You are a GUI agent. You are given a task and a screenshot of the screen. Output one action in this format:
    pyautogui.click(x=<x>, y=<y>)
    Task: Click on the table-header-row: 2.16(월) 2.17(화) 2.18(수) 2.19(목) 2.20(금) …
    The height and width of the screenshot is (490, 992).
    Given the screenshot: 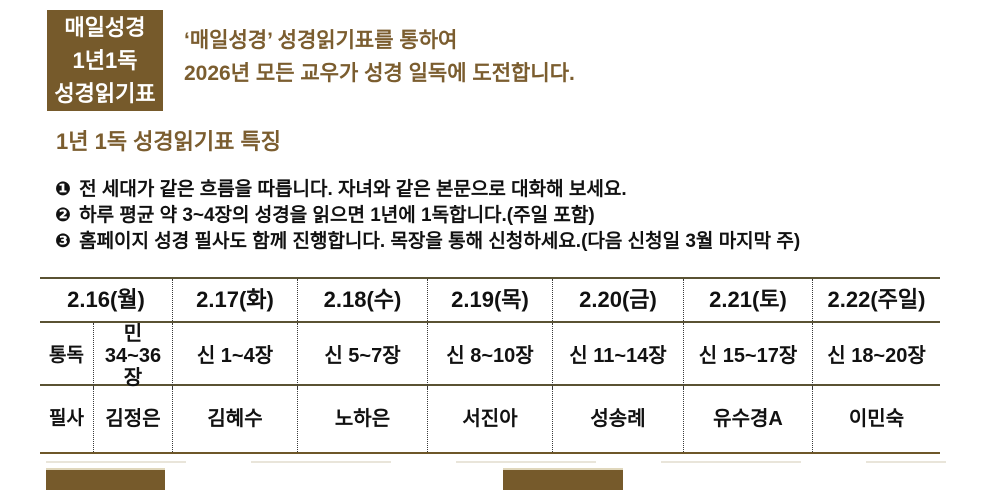 What is the action you would take?
    pyautogui.click(x=490, y=301)
    